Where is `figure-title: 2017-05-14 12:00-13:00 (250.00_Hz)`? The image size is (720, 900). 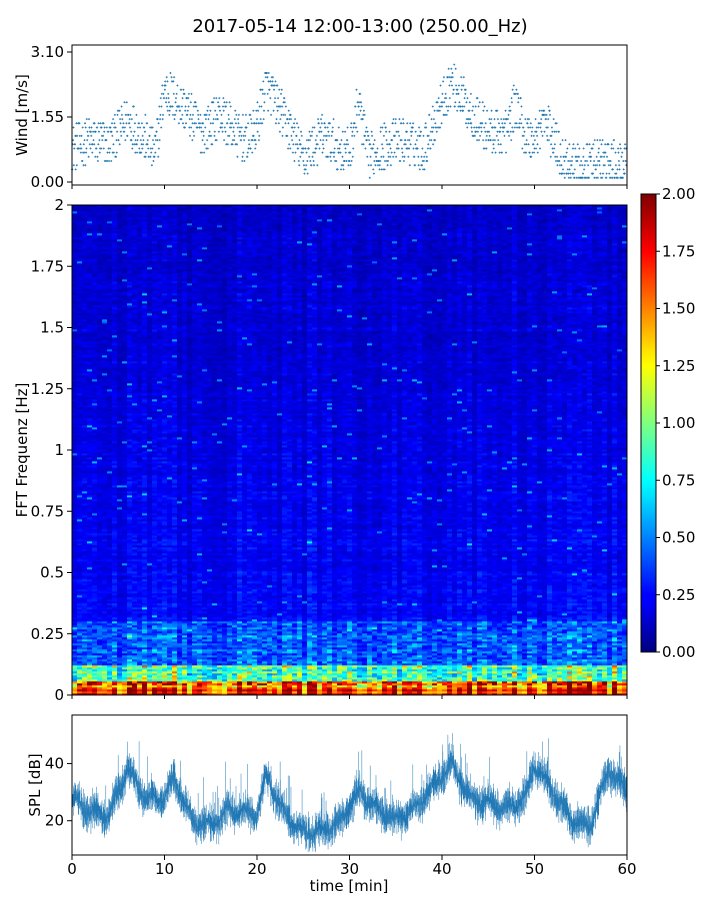
figure-title: 2017-05-14 12:00-13:00 (250.00_Hz) is located at coordinates (359, 26).